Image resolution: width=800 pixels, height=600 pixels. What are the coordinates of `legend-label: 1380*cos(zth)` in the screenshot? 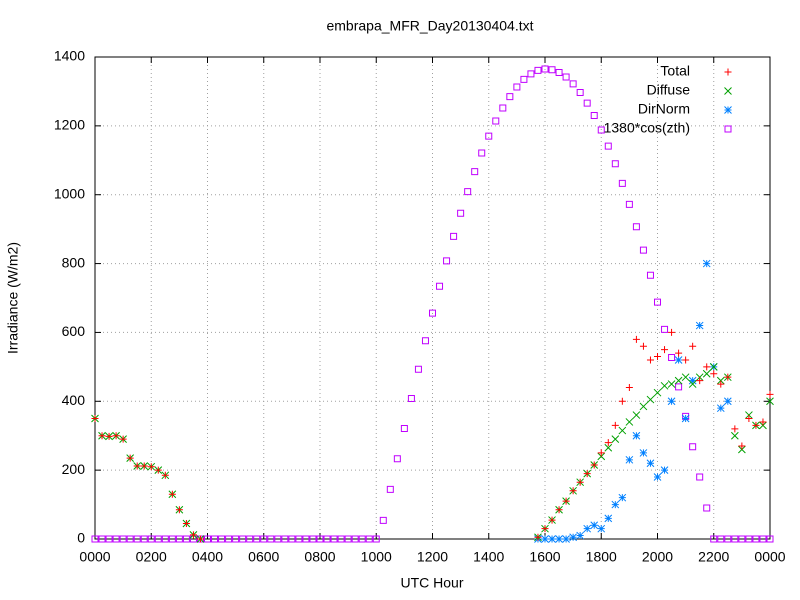 It's located at (647, 128).